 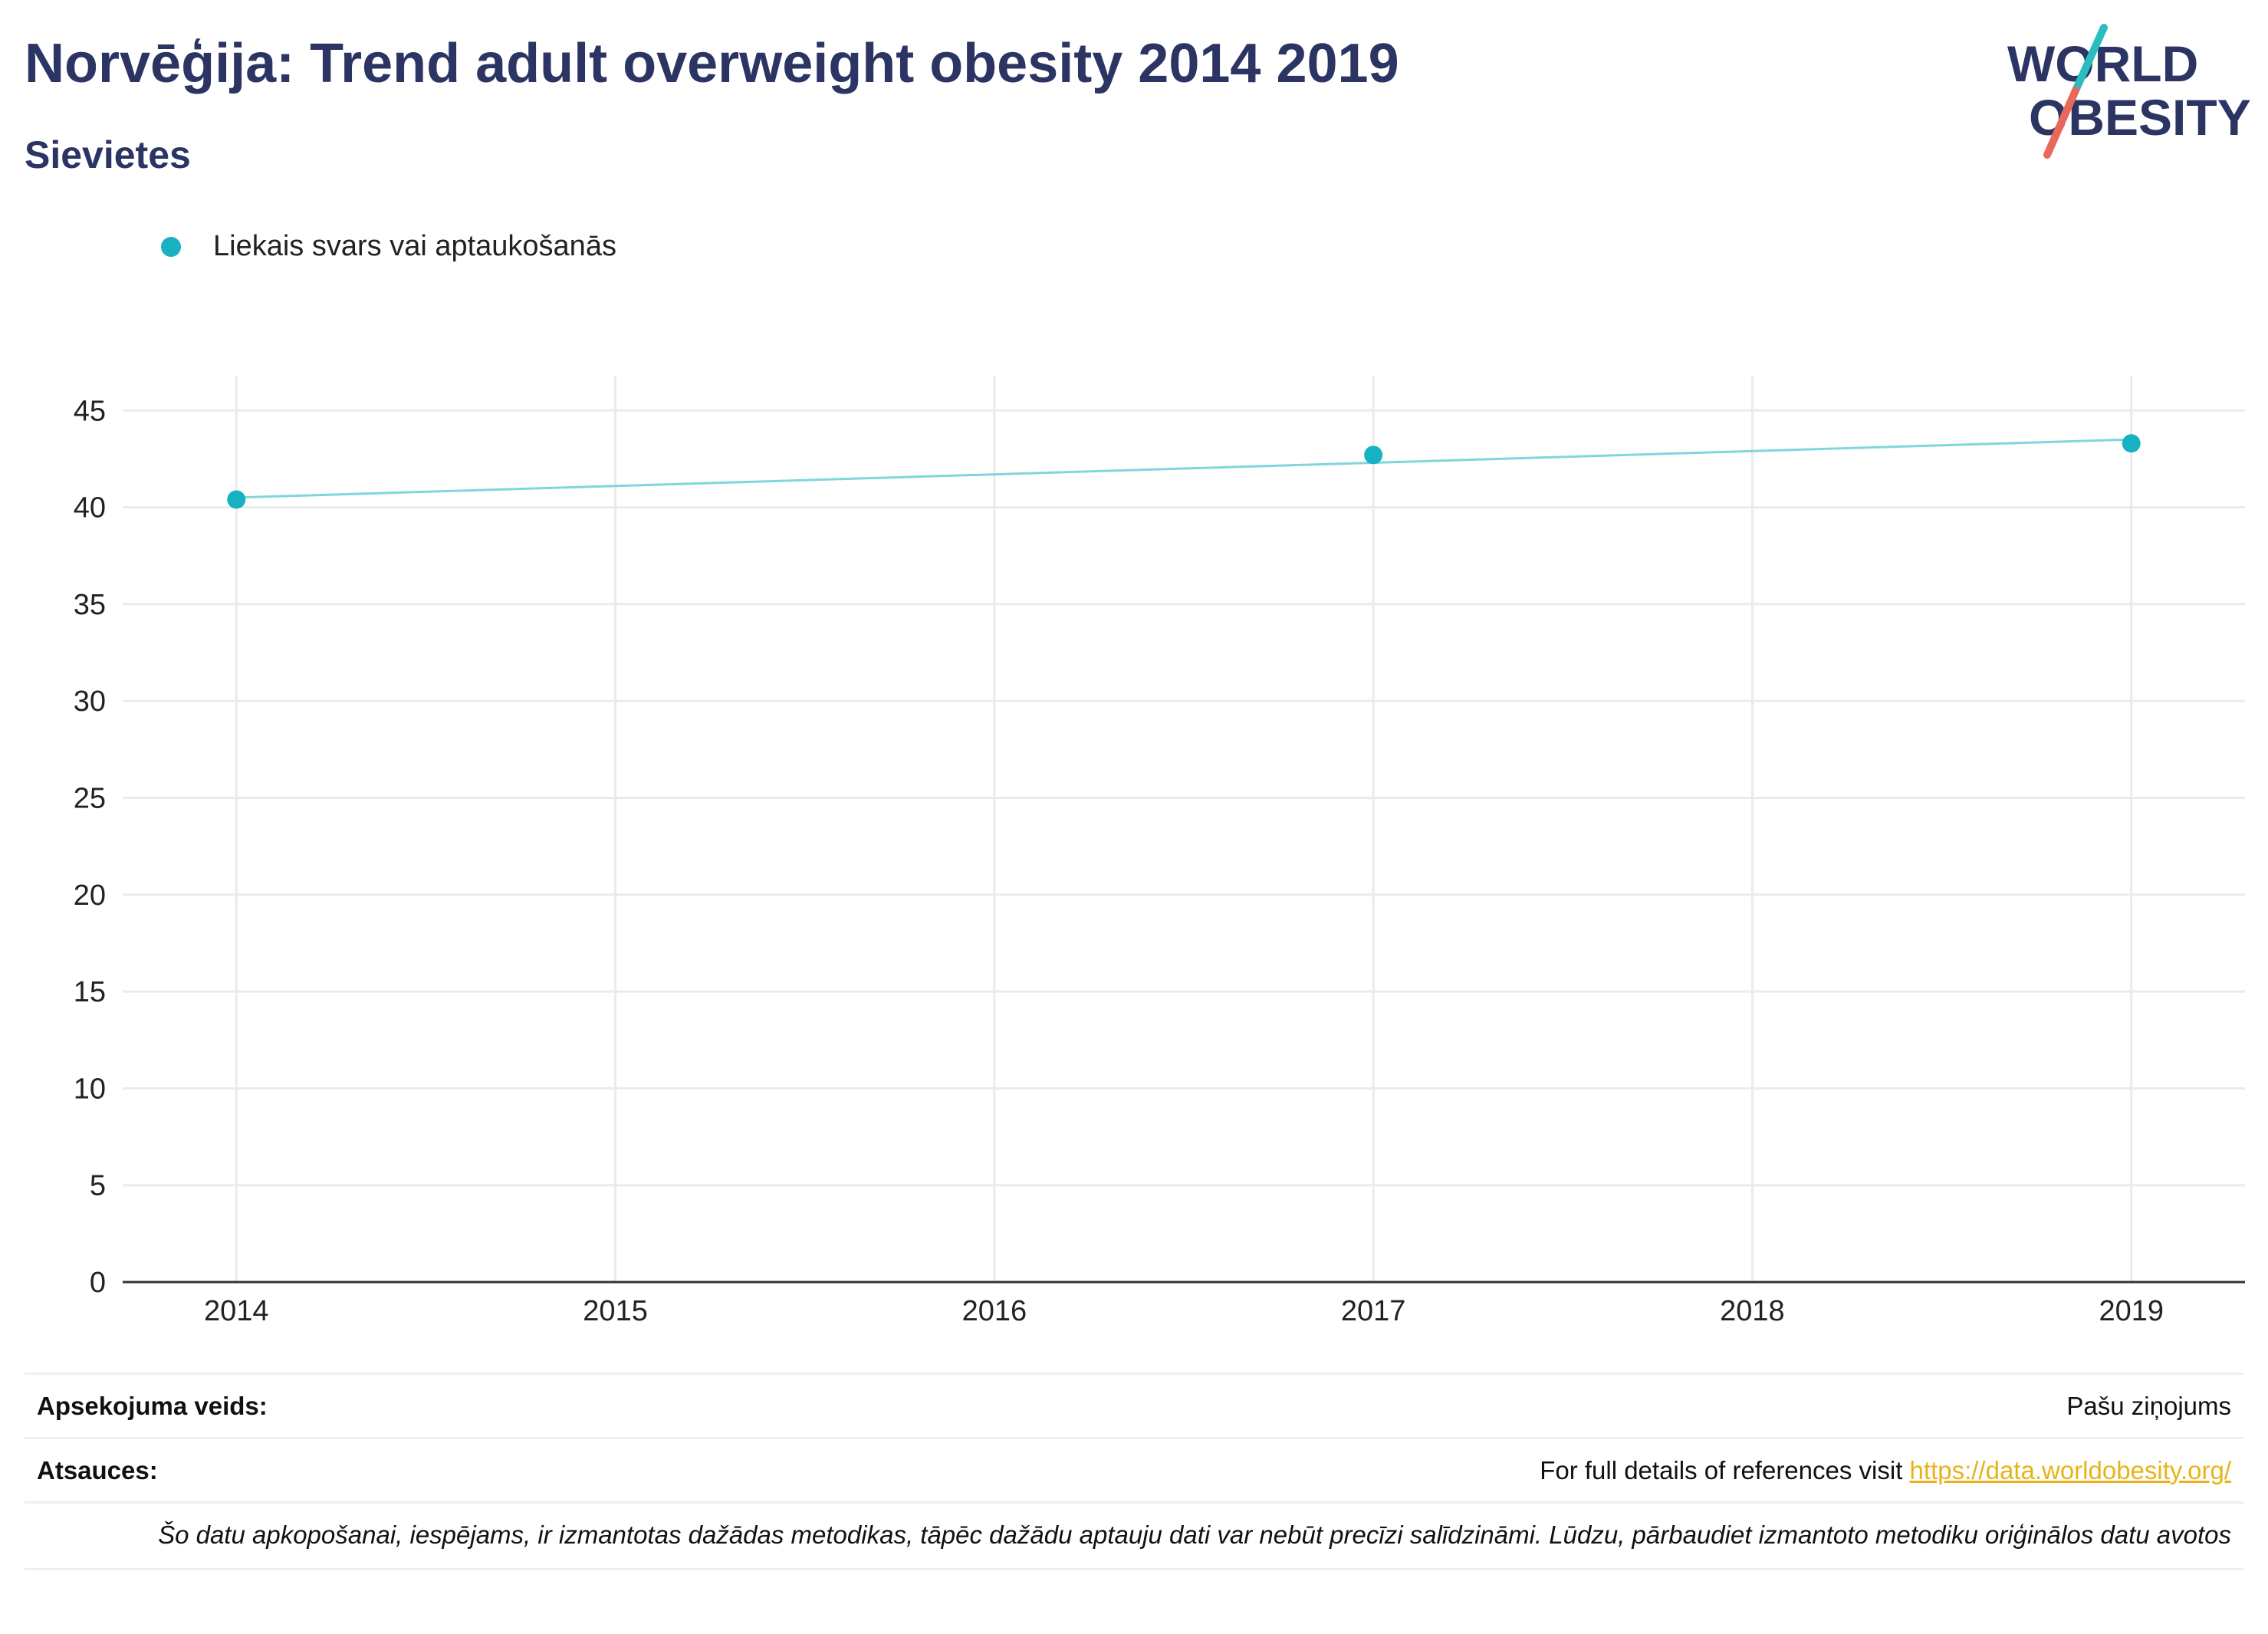 I want to click on references-text: For full details of references visit, so click(x=1721, y=1470).